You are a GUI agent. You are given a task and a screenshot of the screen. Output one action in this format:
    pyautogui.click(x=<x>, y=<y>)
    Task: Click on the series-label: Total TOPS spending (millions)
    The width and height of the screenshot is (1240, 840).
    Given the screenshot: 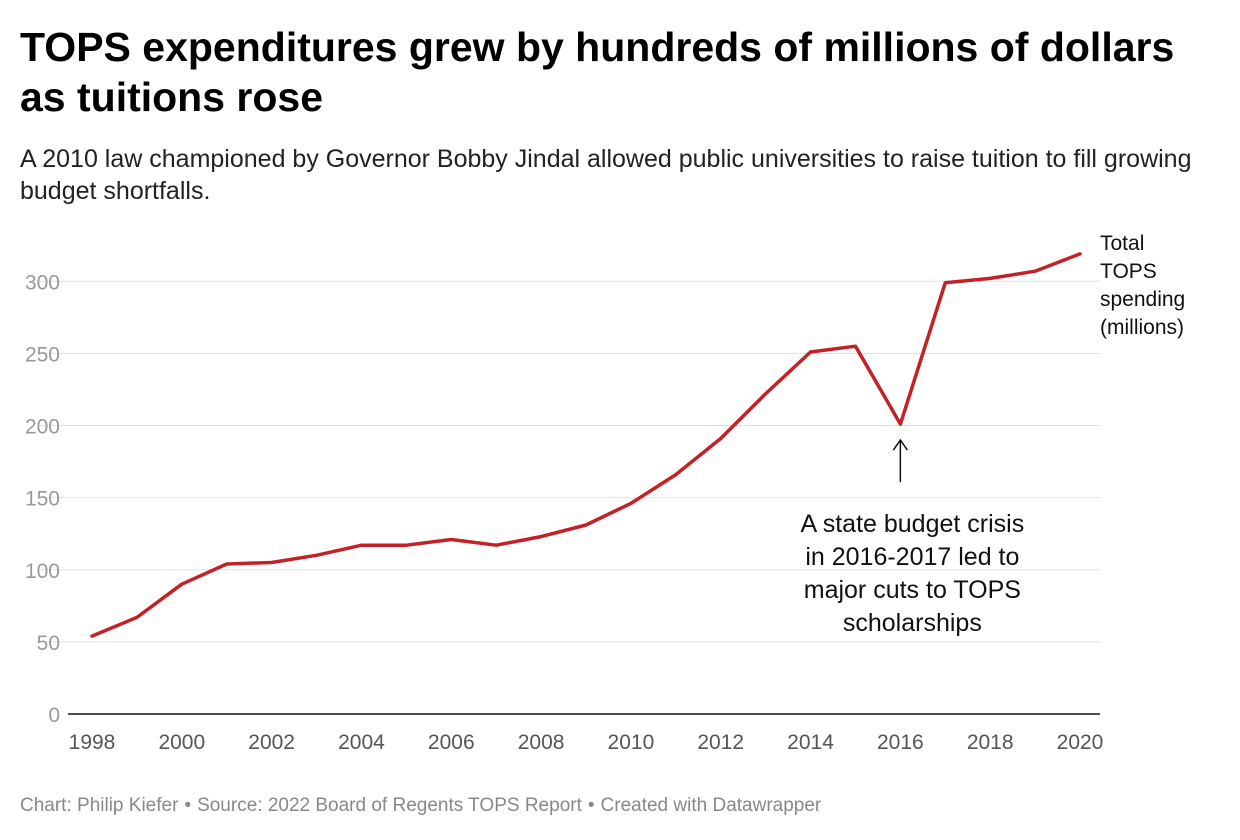 What is the action you would take?
    pyautogui.click(x=1142, y=285)
    